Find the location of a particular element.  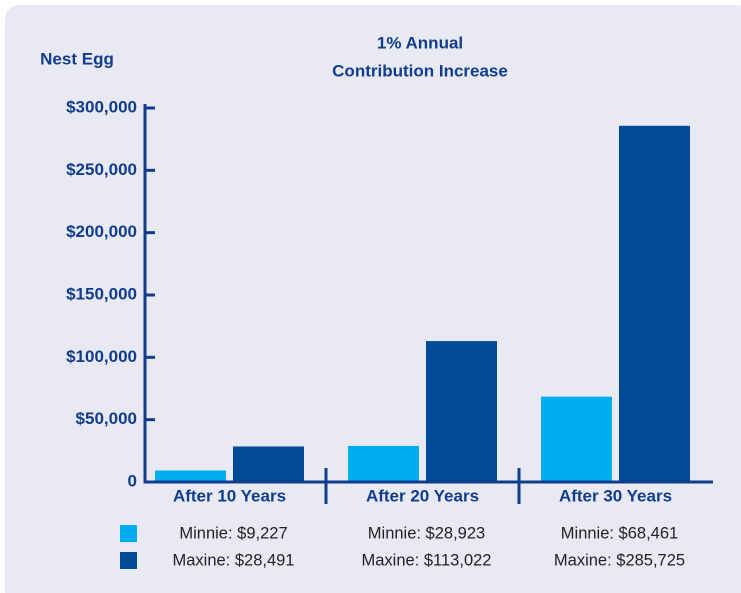

y-tick-label: 0 is located at coordinates (132, 480).